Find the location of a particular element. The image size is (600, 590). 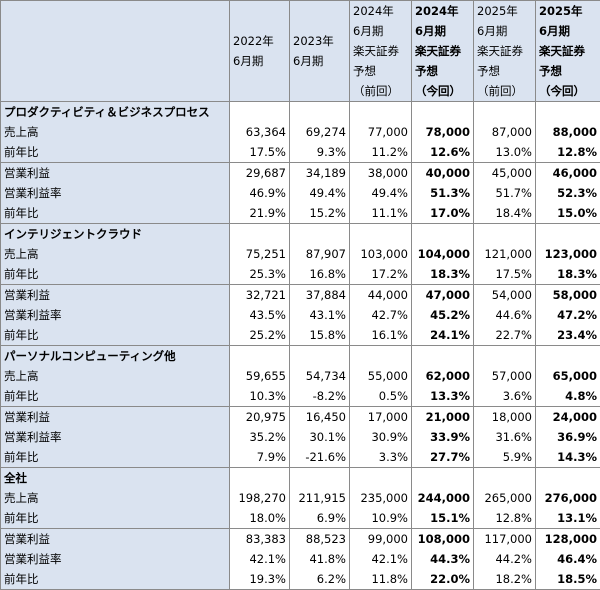

value-cell: 18.2% is located at coordinates (505, 579).